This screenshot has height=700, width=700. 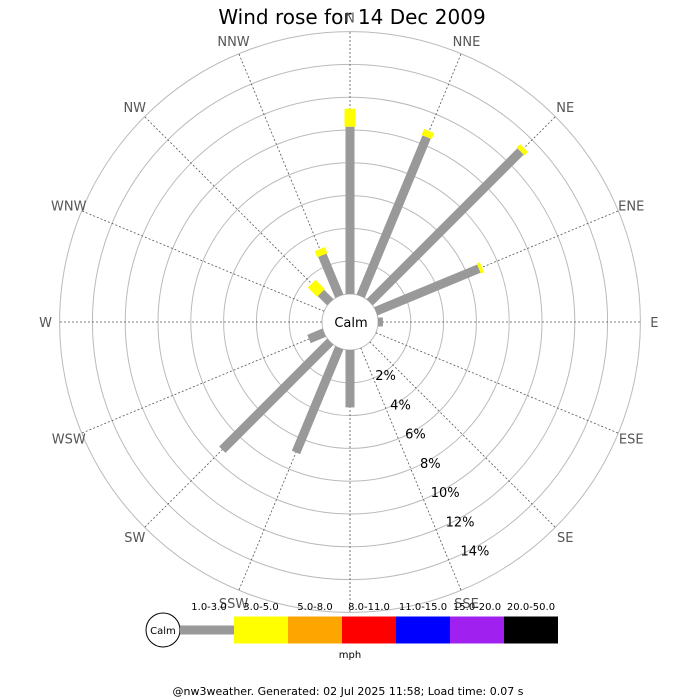 What do you see at coordinates (316, 288) in the screenshot?
I see `bar-nw-3.0-5.0` at bounding box center [316, 288].